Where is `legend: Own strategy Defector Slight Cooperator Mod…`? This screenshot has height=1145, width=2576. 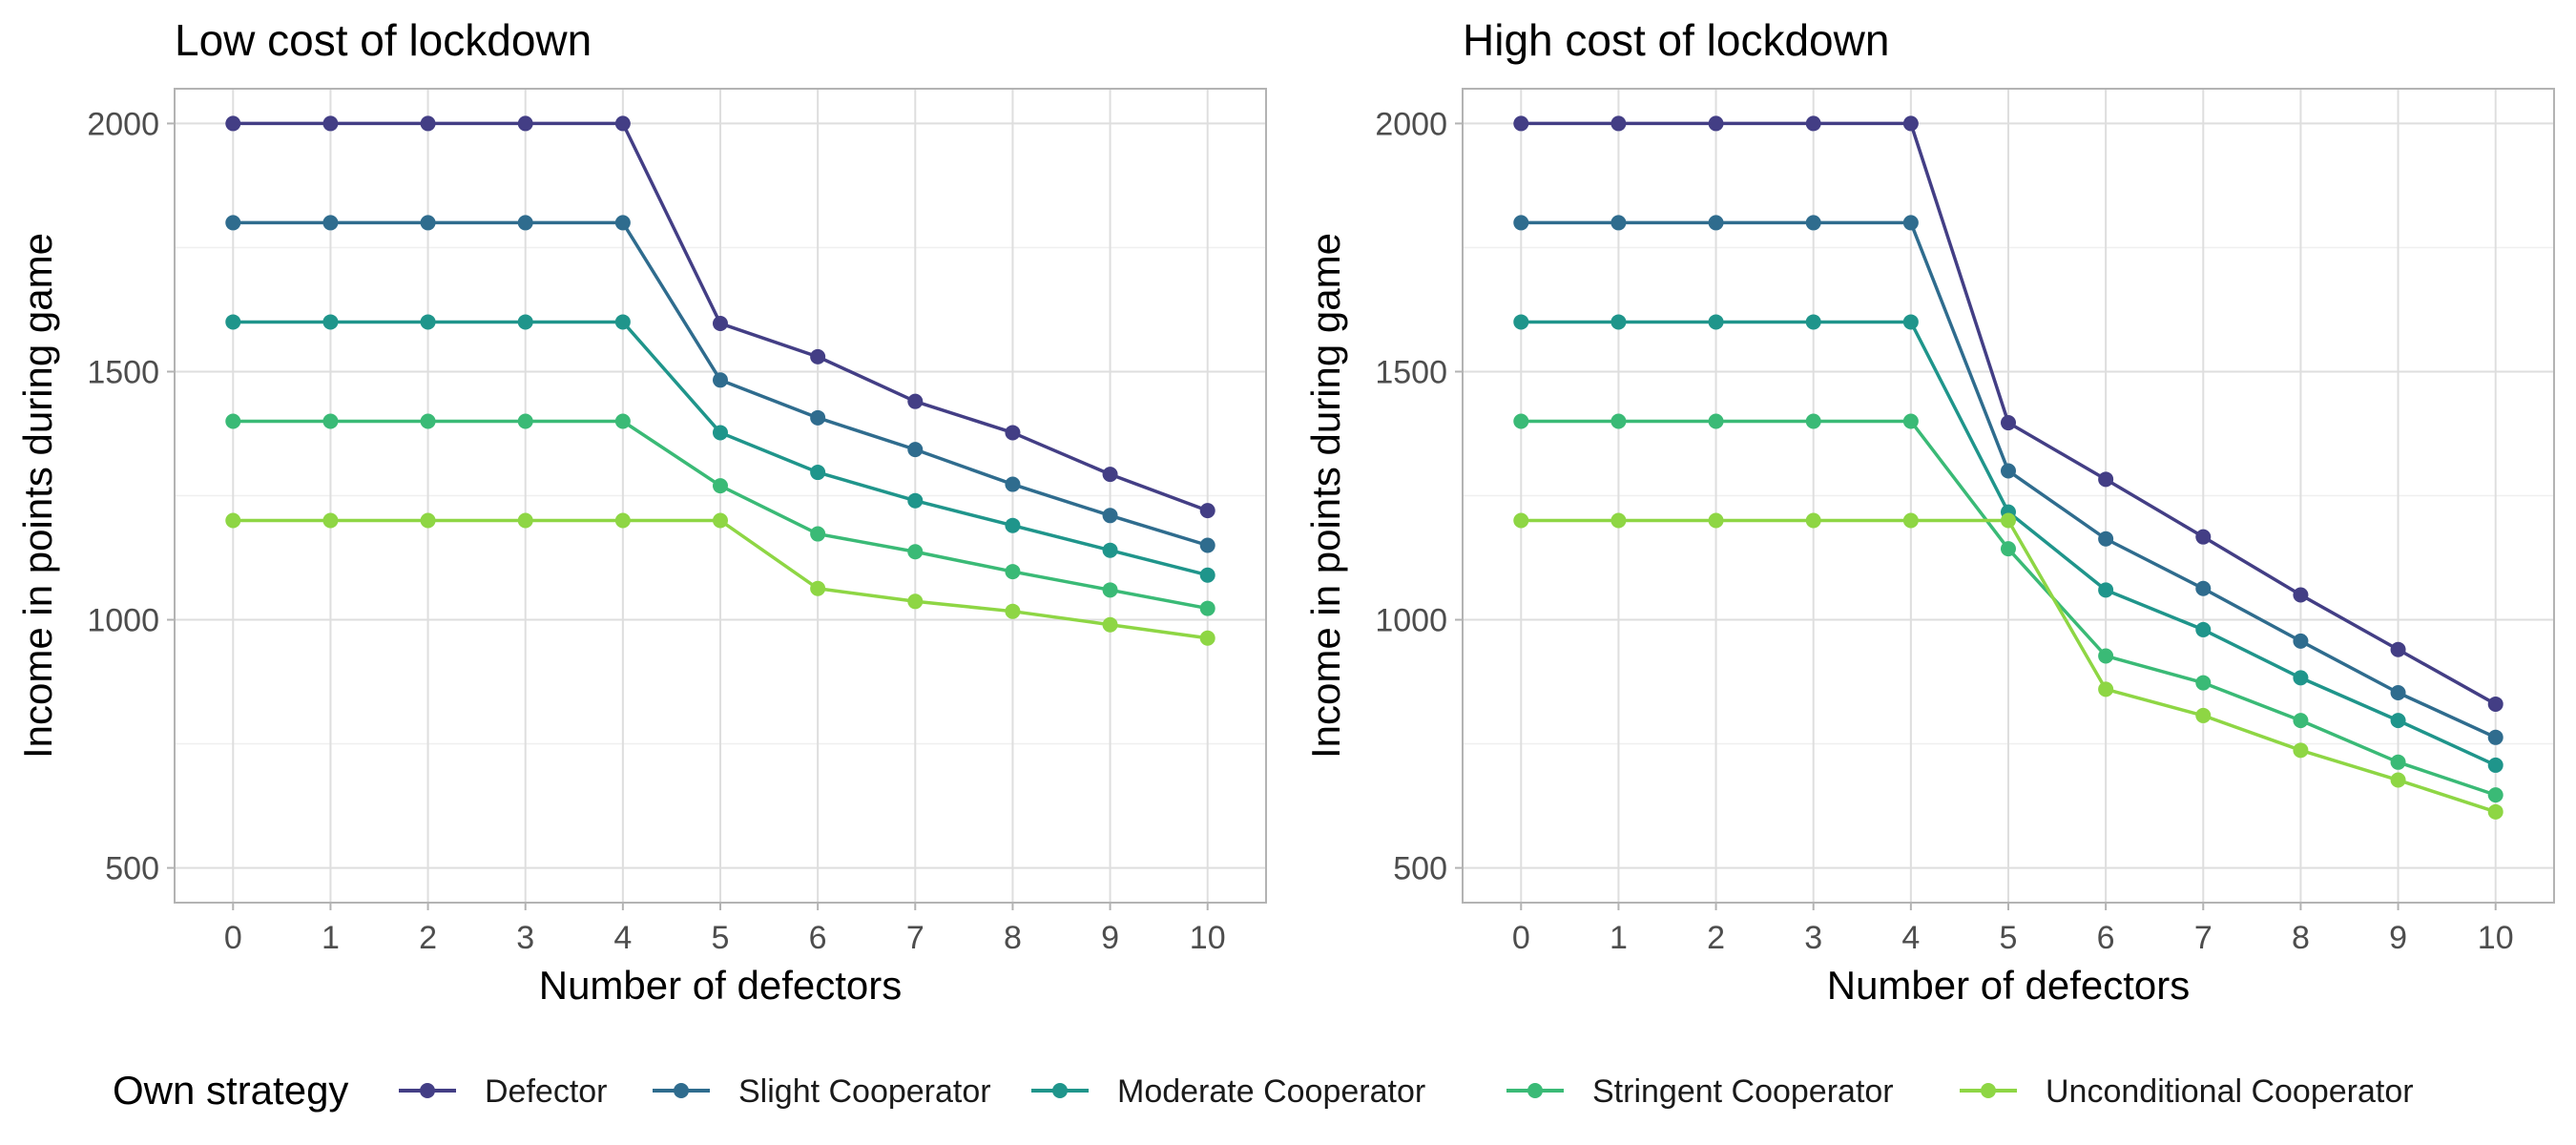
legend: Own strategy Defector Slight Cooperator Mod… is located at coordinates (1263, 1090).